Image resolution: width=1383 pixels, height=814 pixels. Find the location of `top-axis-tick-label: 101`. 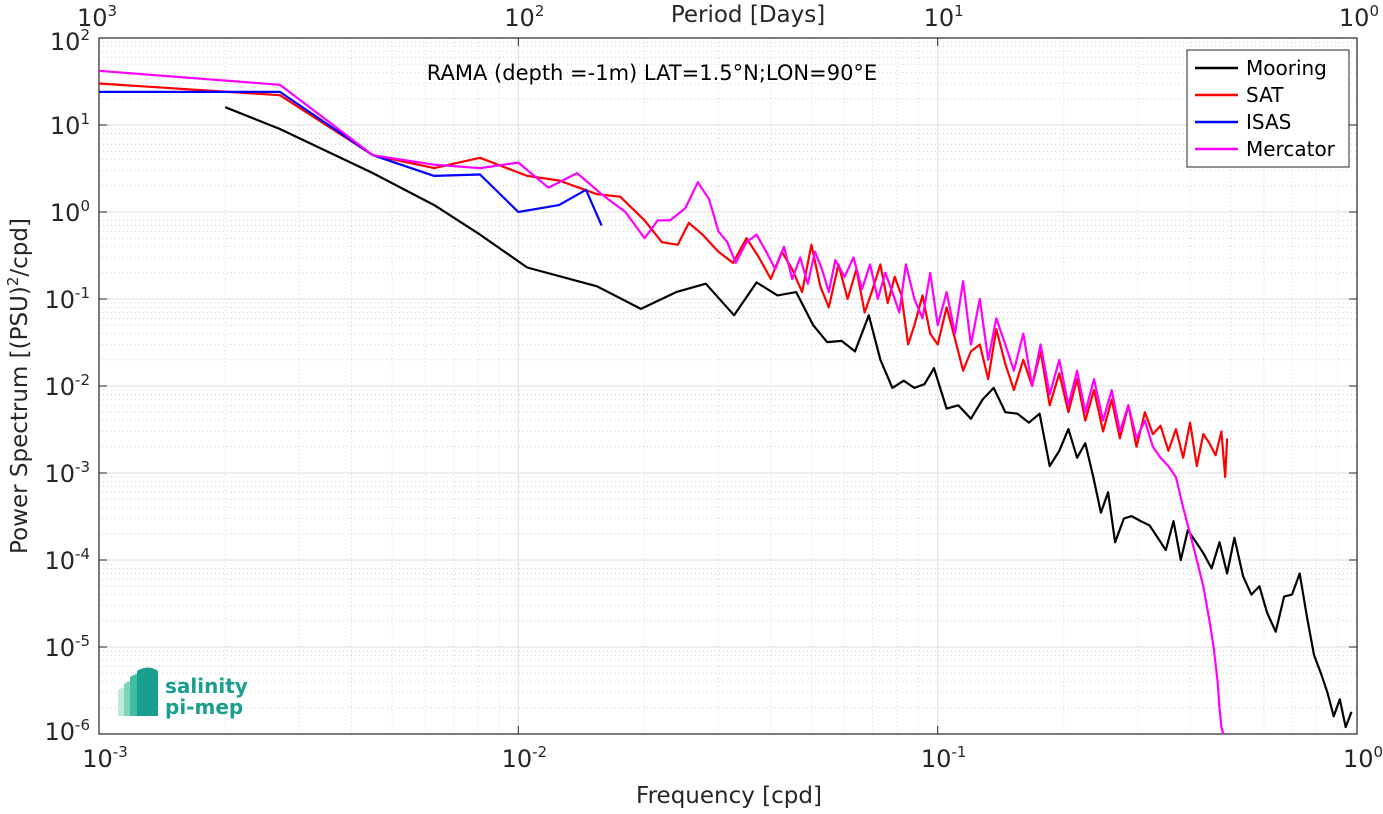

top-axis-tick-label: 101 is located at coordinates (944, 17).